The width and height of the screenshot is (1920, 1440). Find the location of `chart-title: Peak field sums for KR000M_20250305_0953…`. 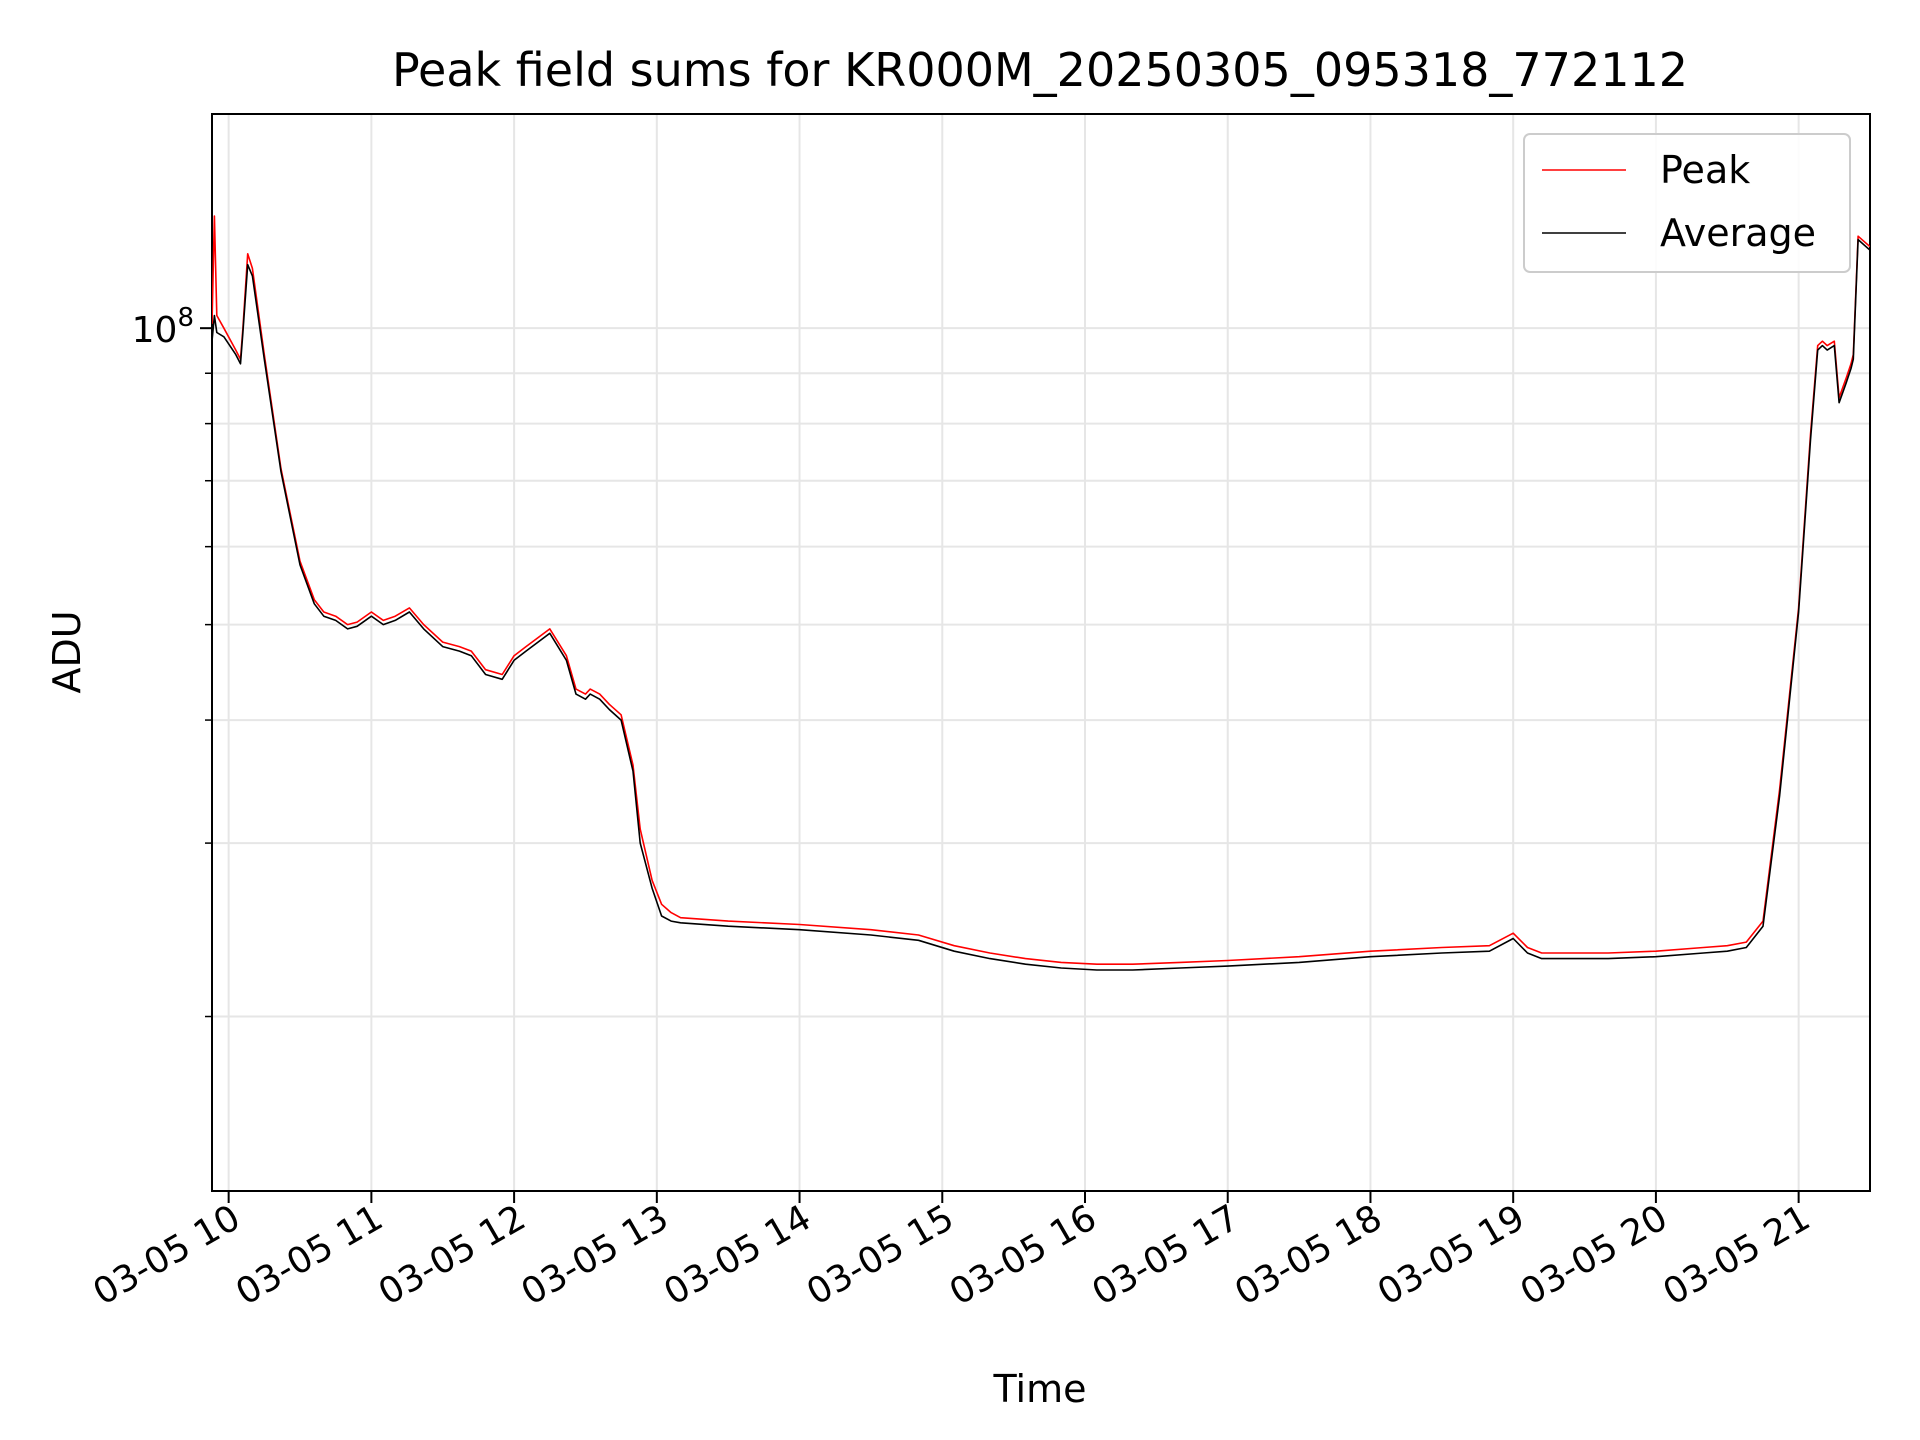

chart-title: Peak field sums for KR000M_20250305_0953… is located at coordinates (1040, 70).